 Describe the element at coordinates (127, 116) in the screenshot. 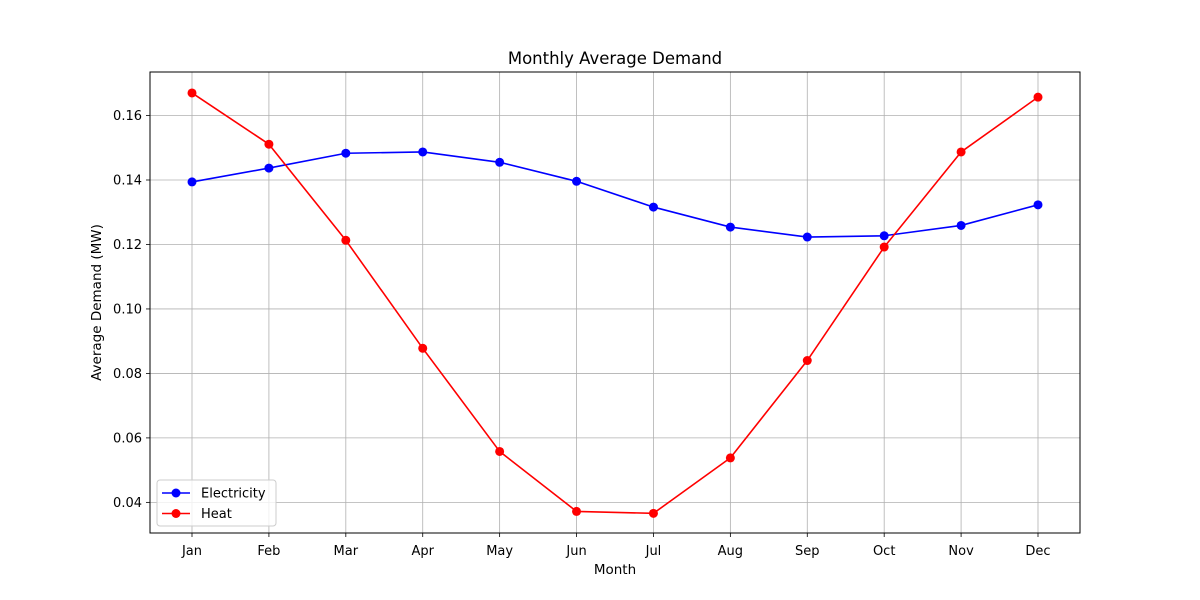

I see `y-tick-label: 0.16` at that location.